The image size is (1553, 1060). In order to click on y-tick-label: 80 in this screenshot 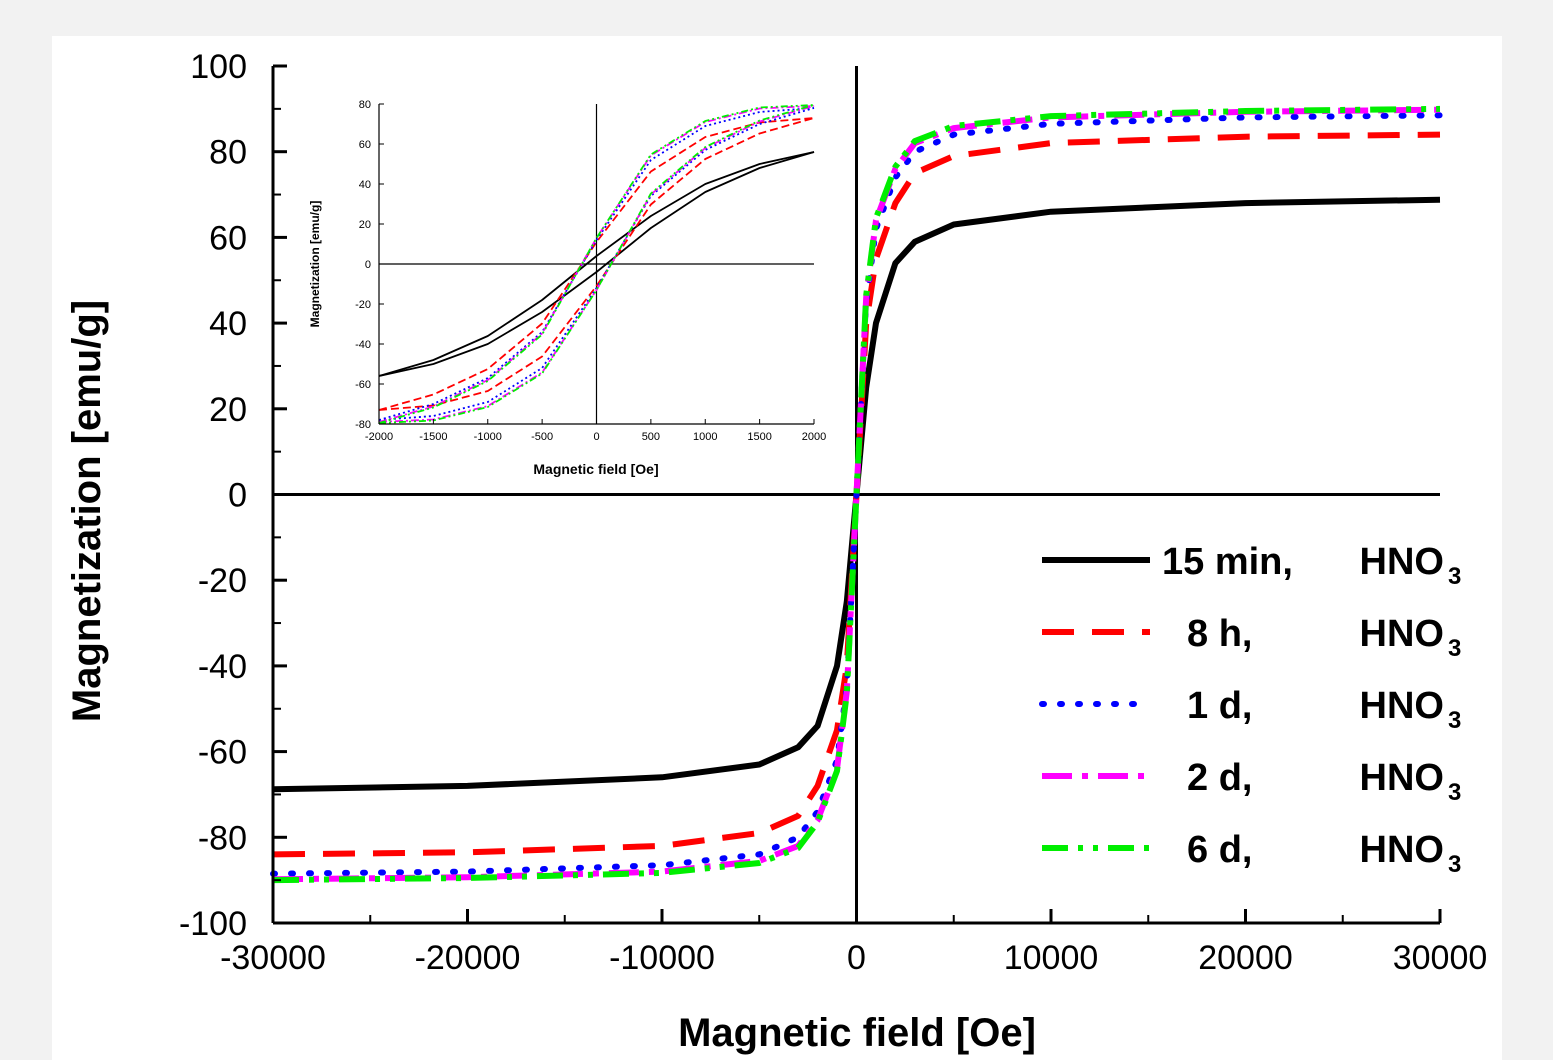, I will do `click(228, 153)`.